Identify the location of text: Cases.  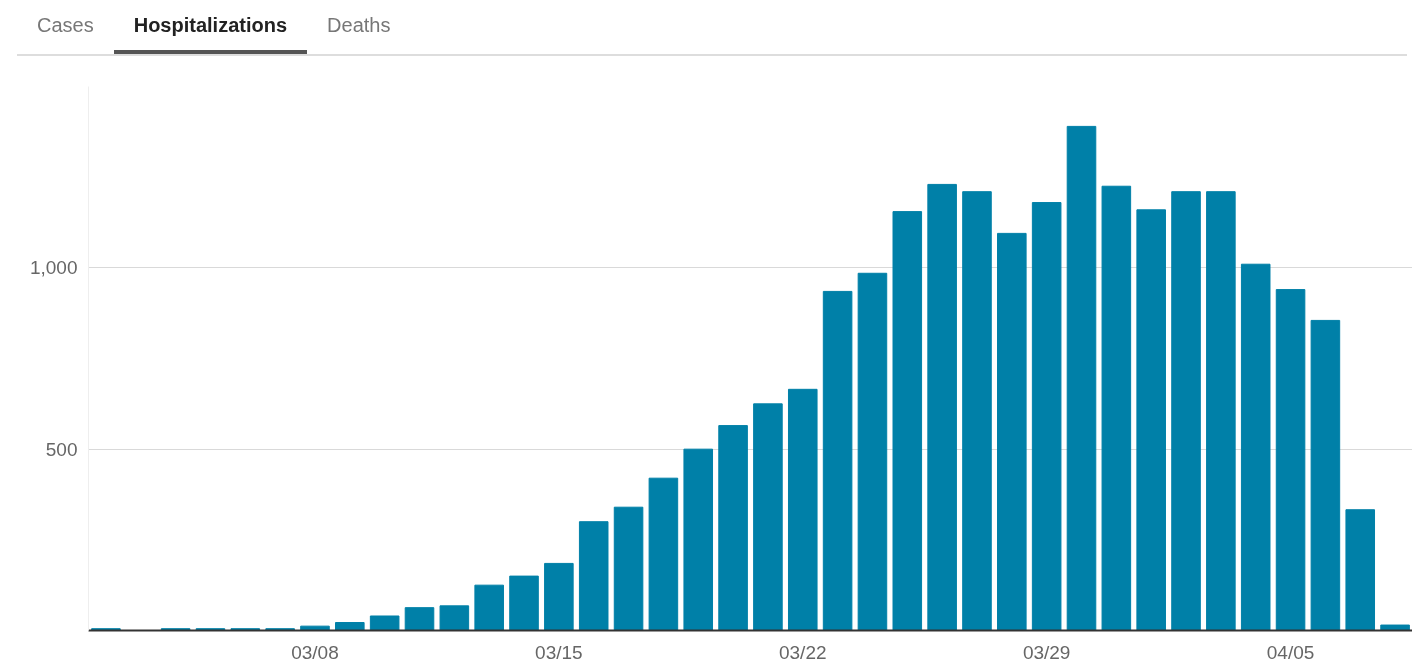
(65, 25).